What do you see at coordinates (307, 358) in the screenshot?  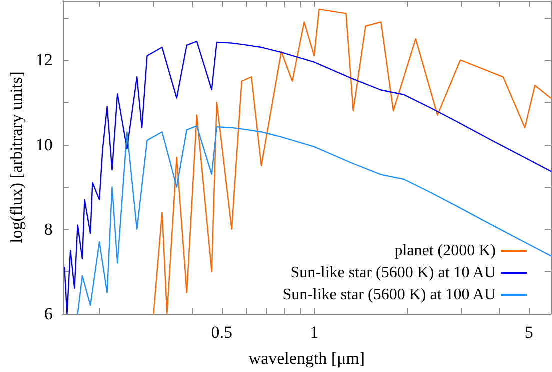 I see `x-axis-title: wavelength [μm]` at bounding box center [307, 358].